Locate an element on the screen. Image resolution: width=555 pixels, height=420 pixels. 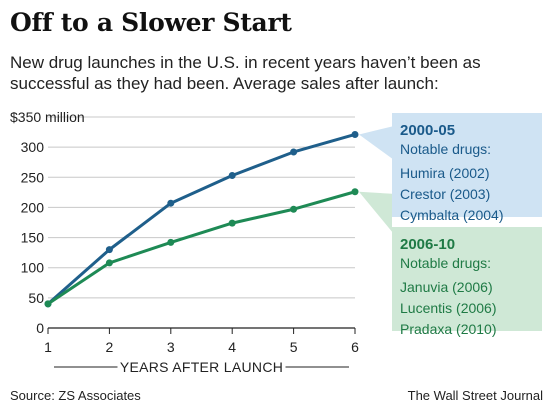
legend-item: Humira (2002) is located at coordinates (445, 173).